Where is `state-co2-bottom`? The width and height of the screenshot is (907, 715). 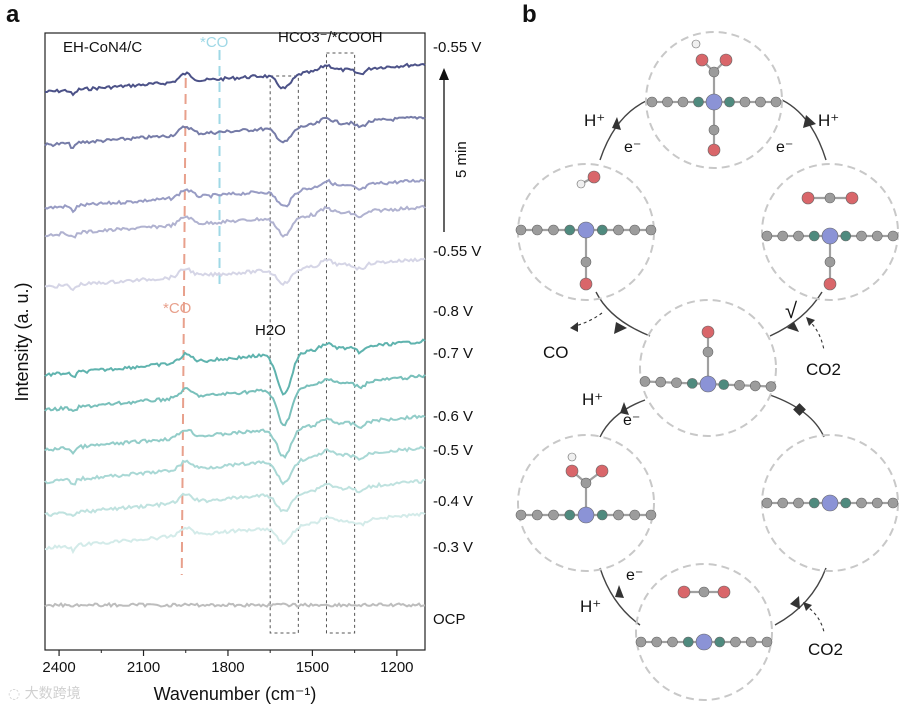 state-co2-bottom is located at coordinates (704, 632).